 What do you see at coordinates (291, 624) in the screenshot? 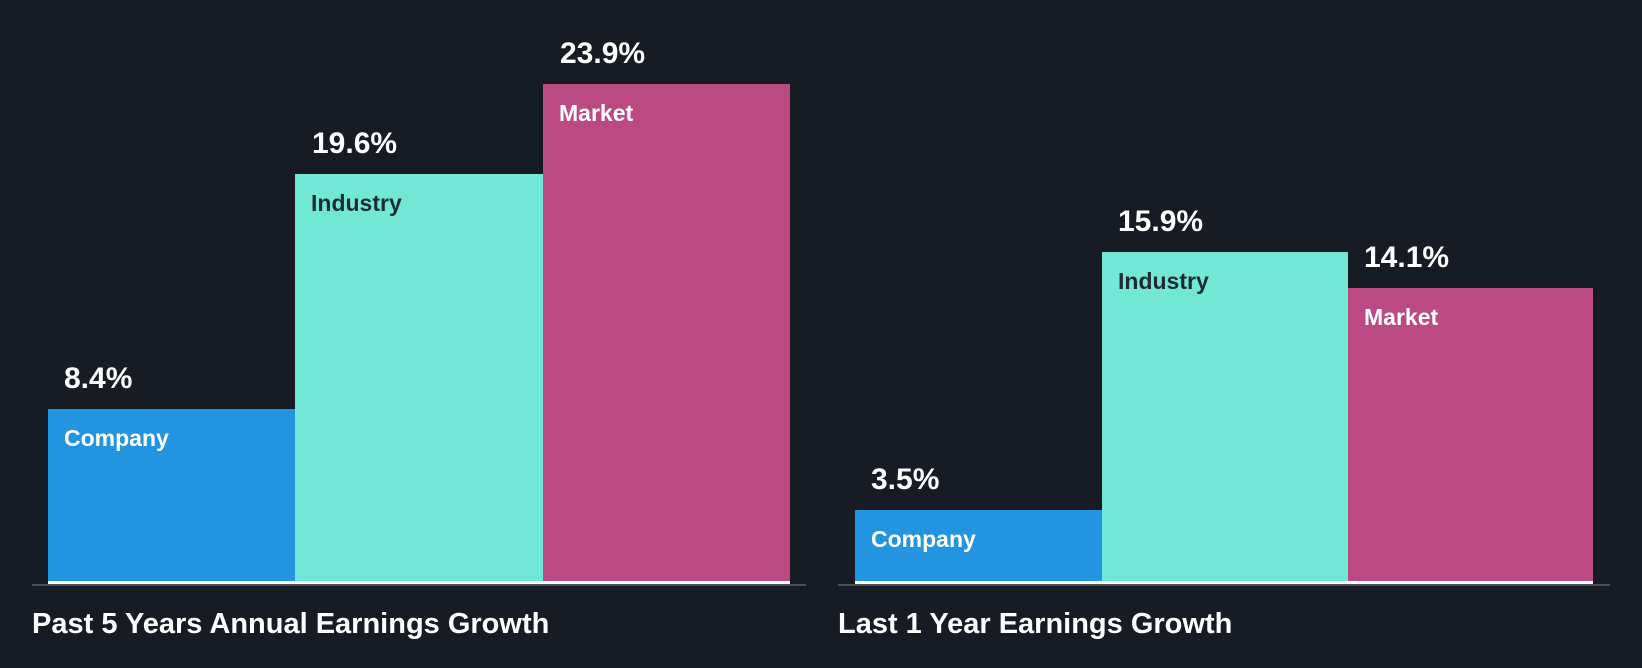
I see `chart-title: Past 5 Years Annual Earnings Growth` at bounding box center [291, 624].